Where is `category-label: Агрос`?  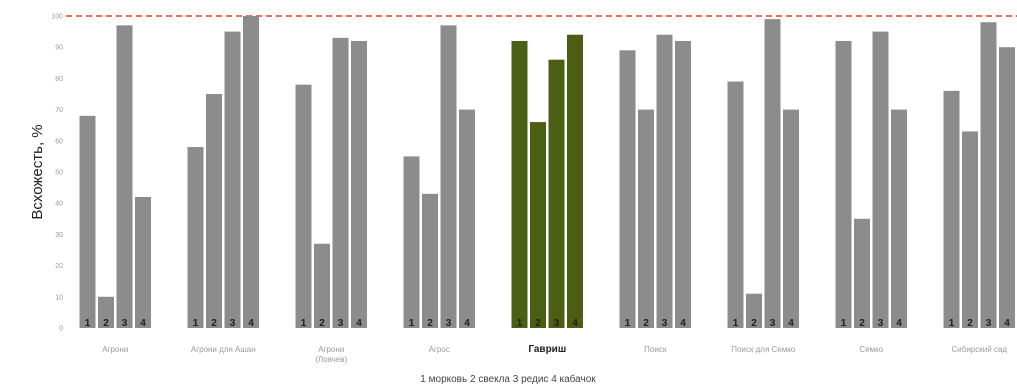
category-label: Агрос is located at coordinates (439, 349).